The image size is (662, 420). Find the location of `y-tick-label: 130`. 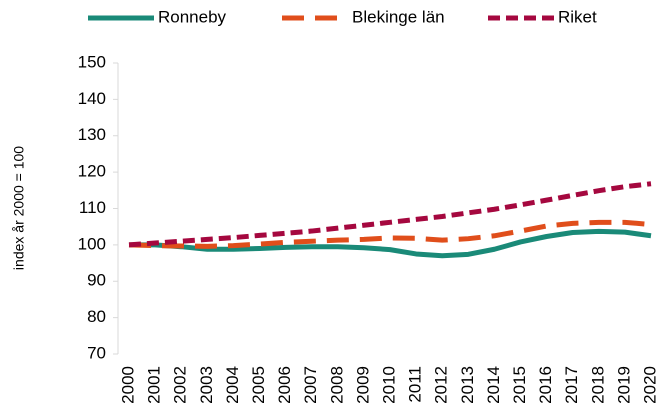

y-tick-label: 130 is located at coordinates (92, 134).